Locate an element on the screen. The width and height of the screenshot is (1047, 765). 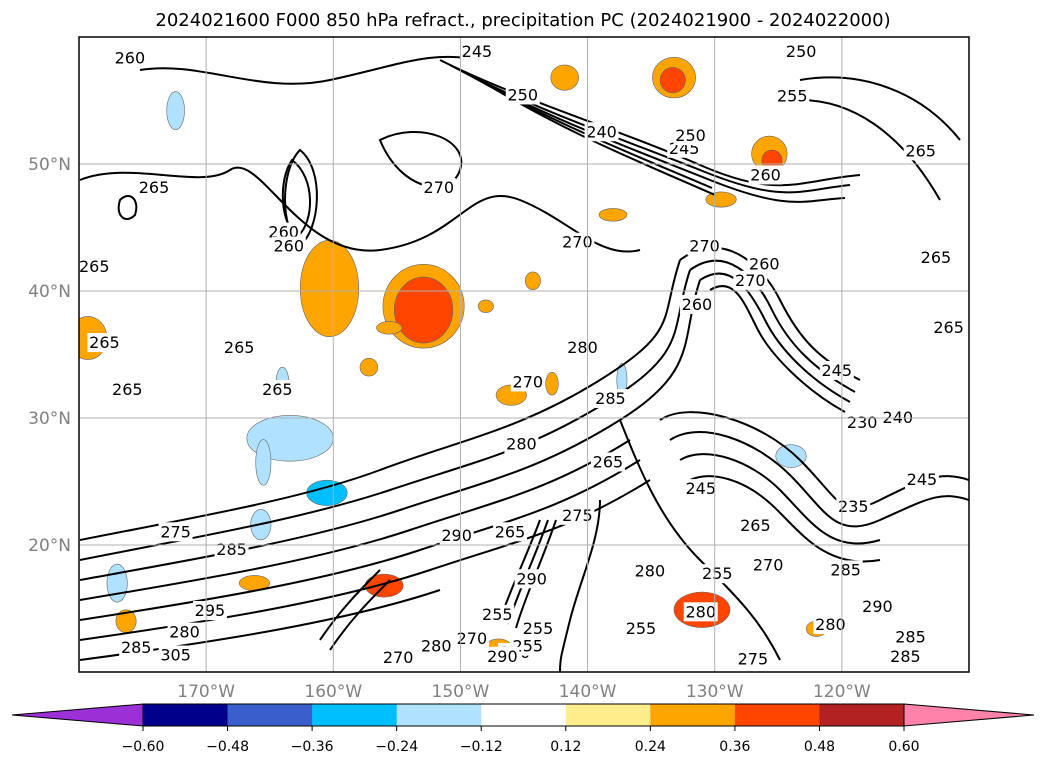
contour-label-53: 275 is located at coordinates (175, 531).